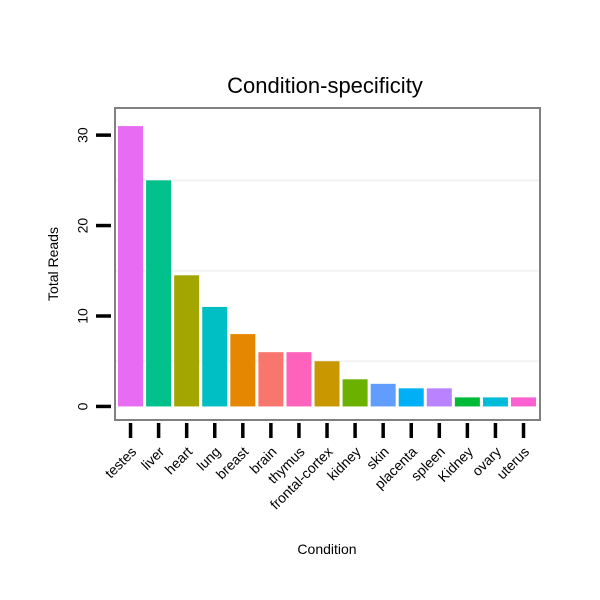 This screenshot has height=600, width=600. What do you see at coordinates (439, 397) in the screenshot?
I see `bar-spleen` at bounding box center [439, 397].